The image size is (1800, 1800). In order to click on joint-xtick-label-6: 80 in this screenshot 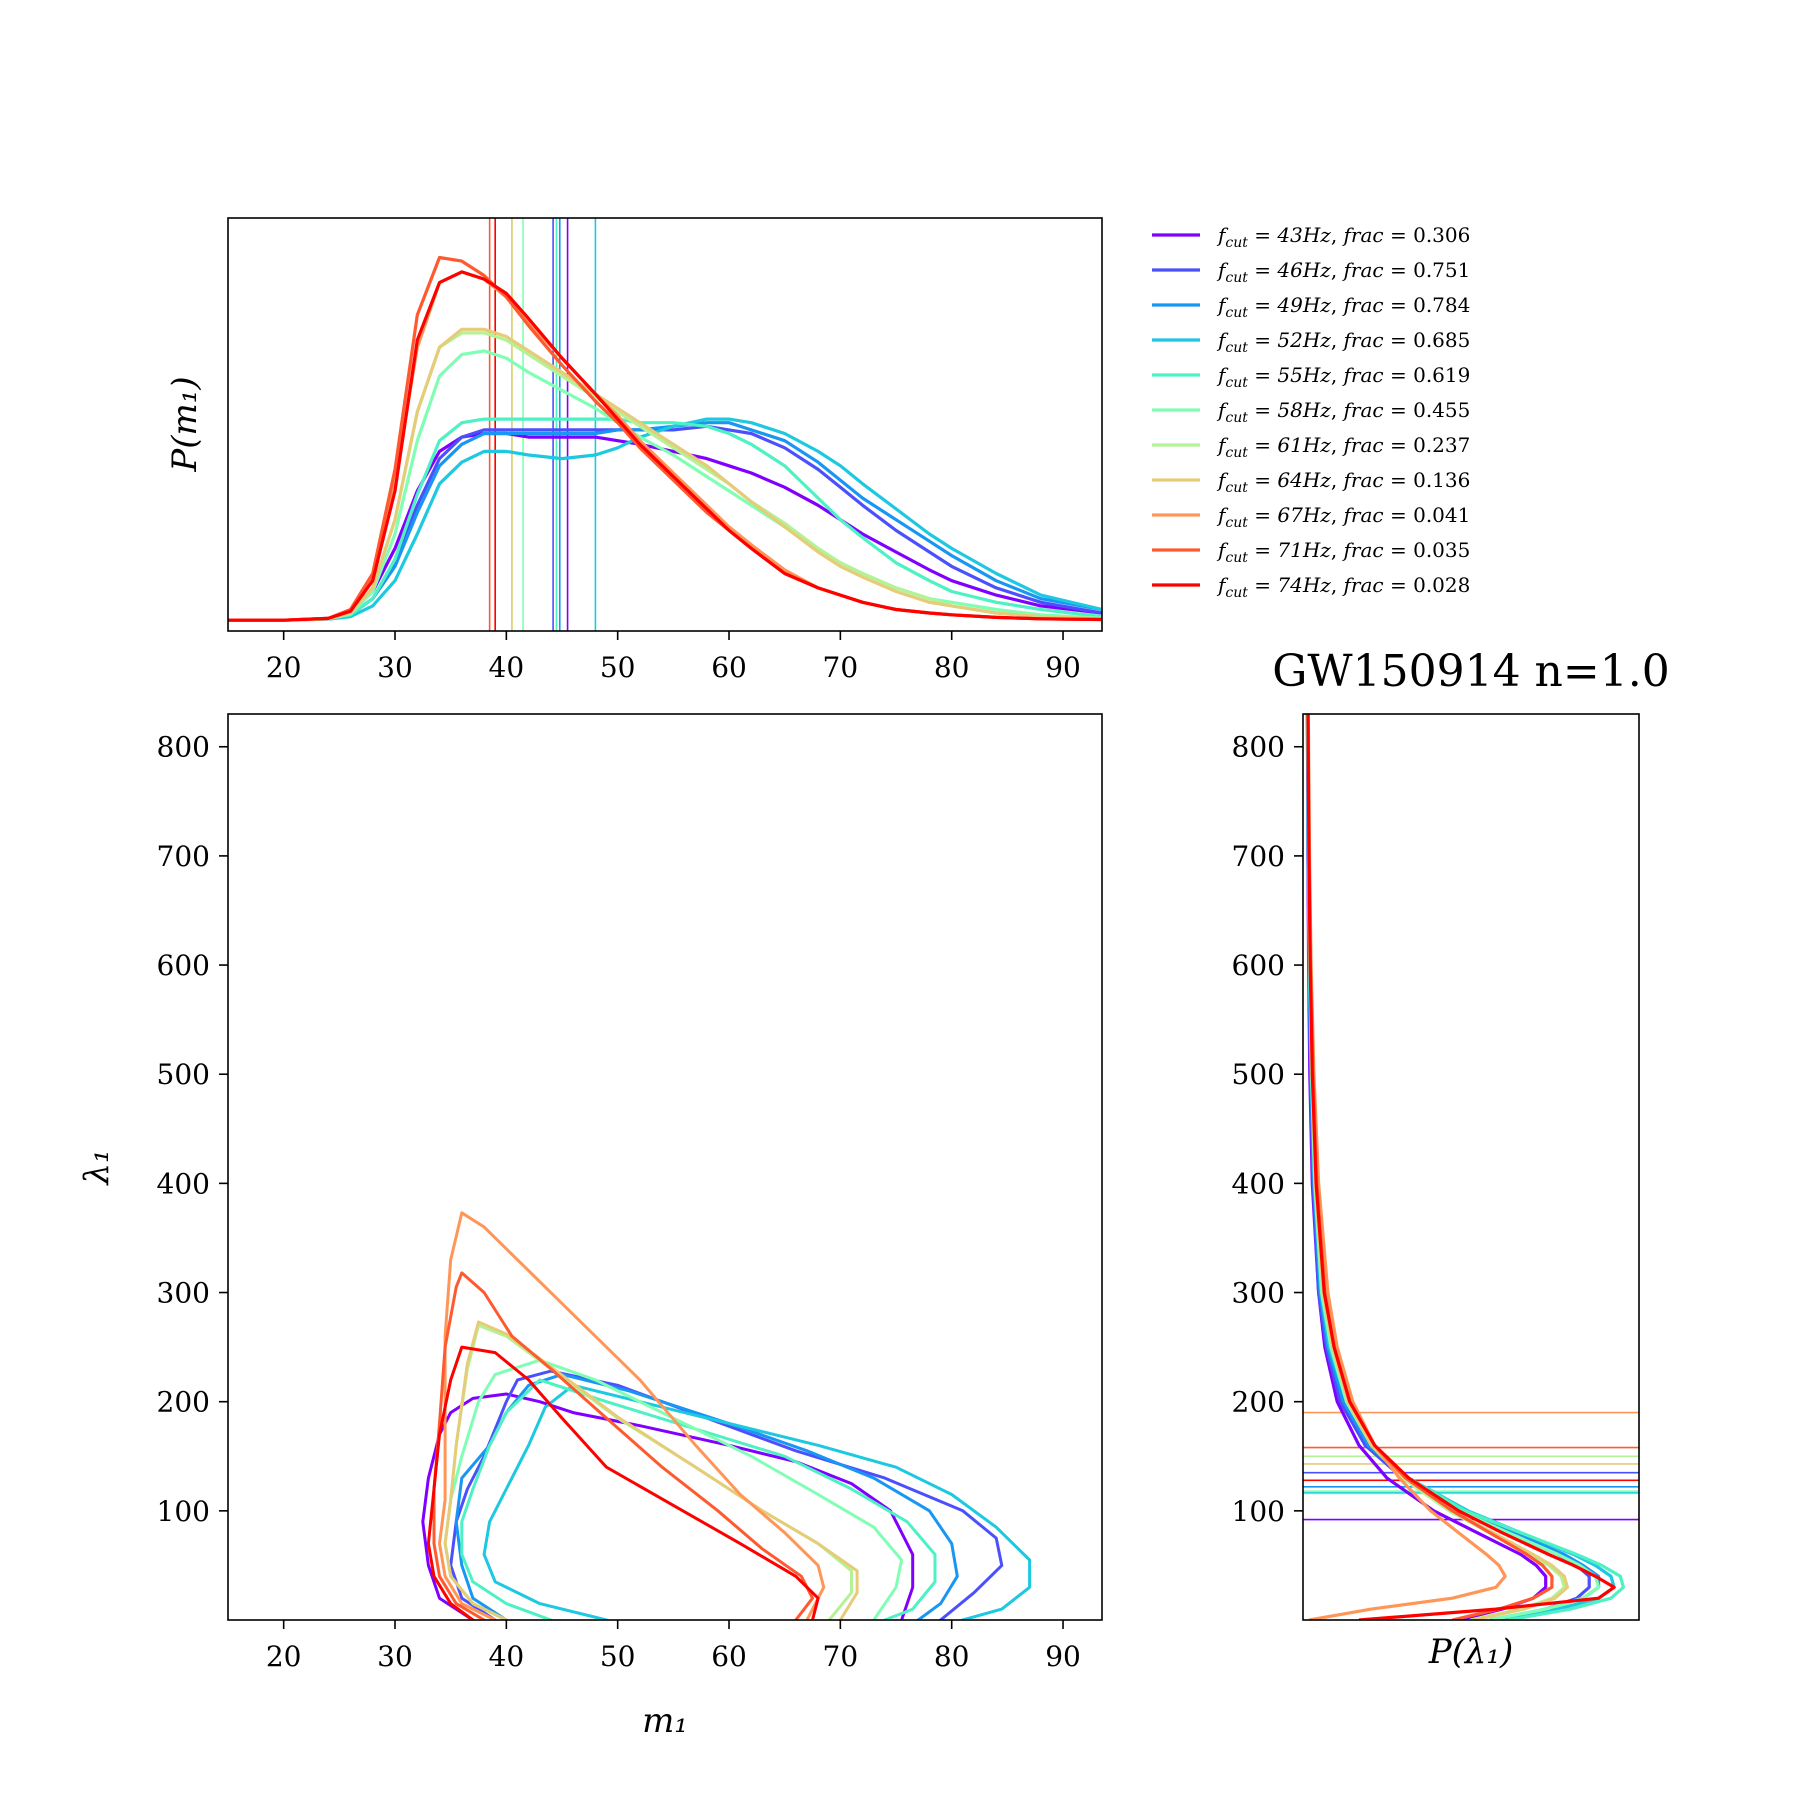, I will do `click(952, 1656)`.